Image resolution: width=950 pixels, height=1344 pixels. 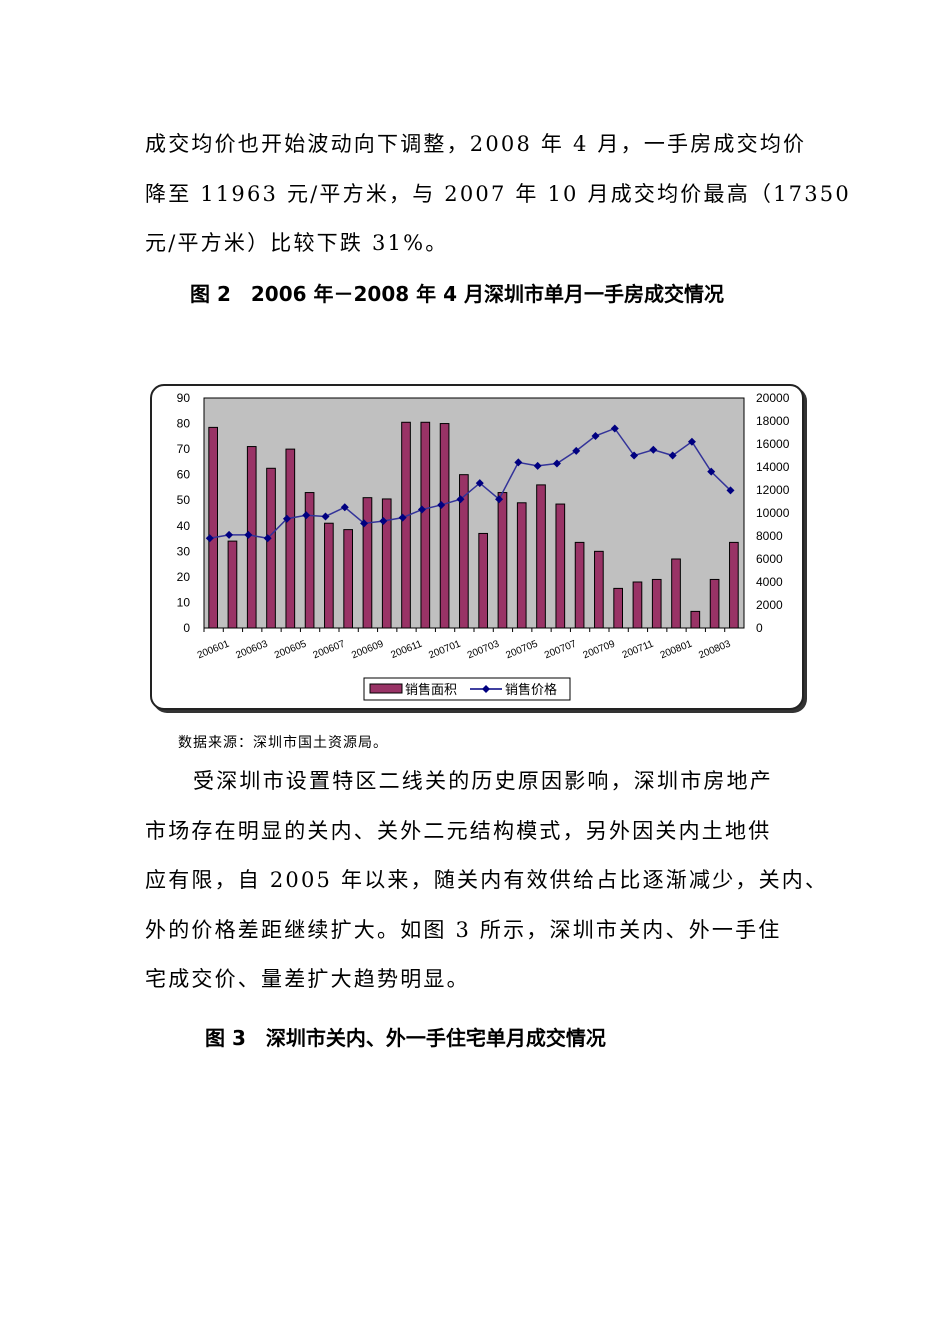 I want to click on y-right-tick-label: 14000, so click(x=773, y=467).